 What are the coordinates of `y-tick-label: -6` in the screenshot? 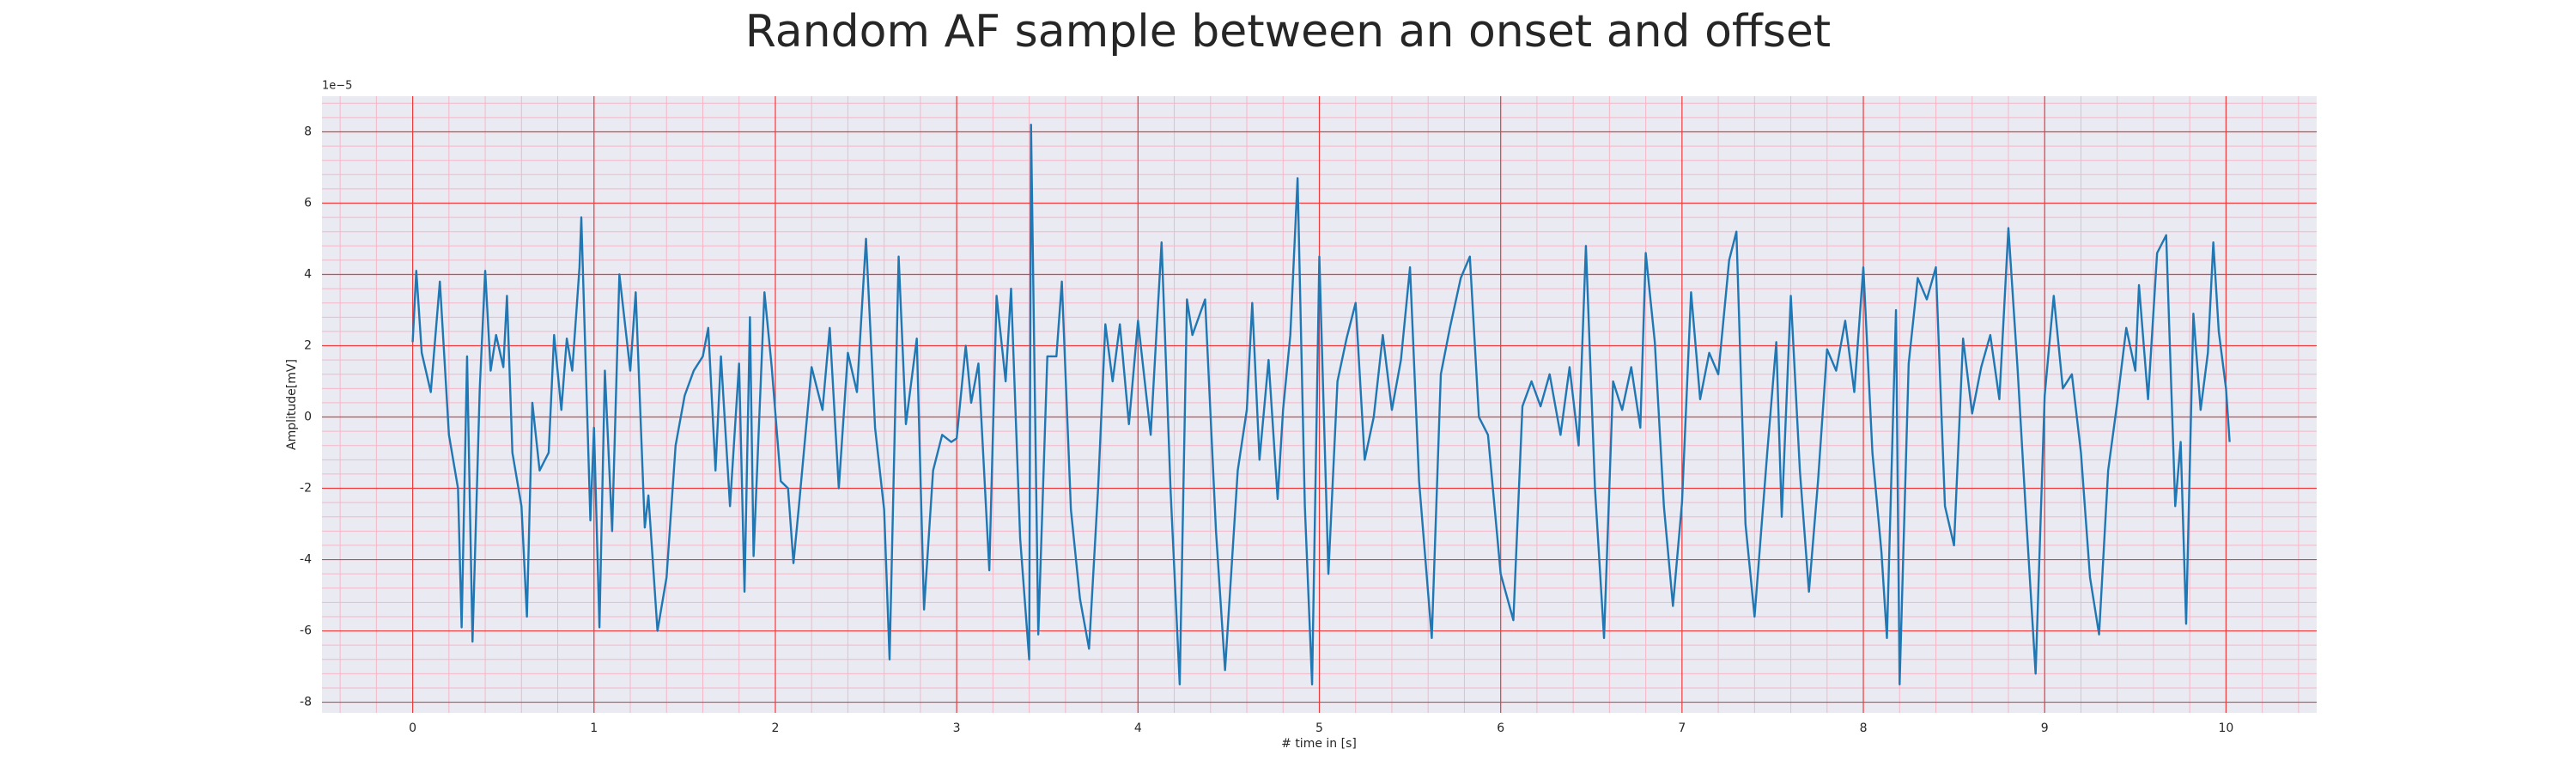 It's located at (306, 631).